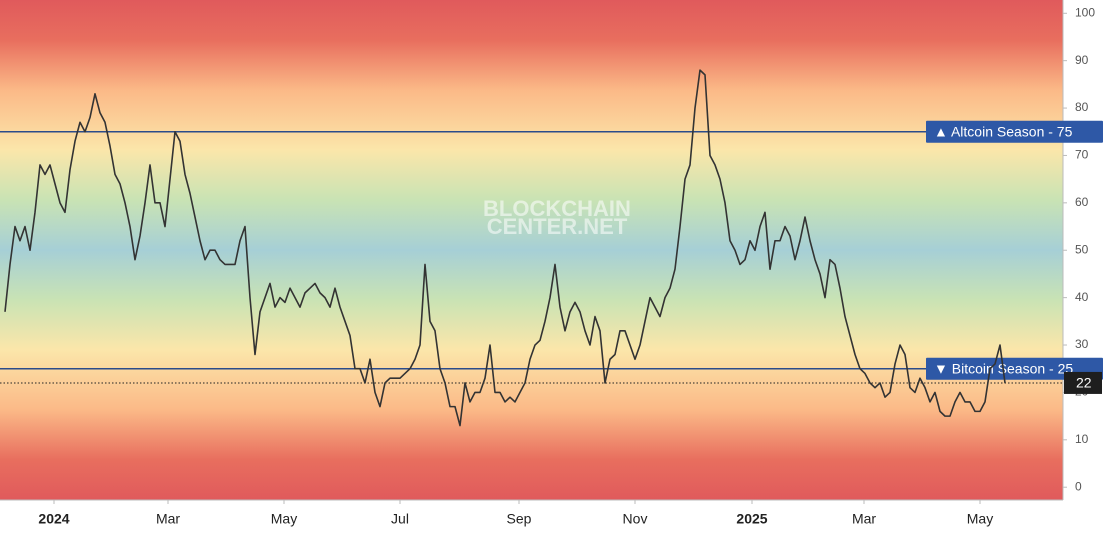 Image resolution: width=1115 pixels, height=533 pixels. Describe the element at coordinates (557, 226) in the screenshot. I see `watermark: CENTER.NET` at that location.